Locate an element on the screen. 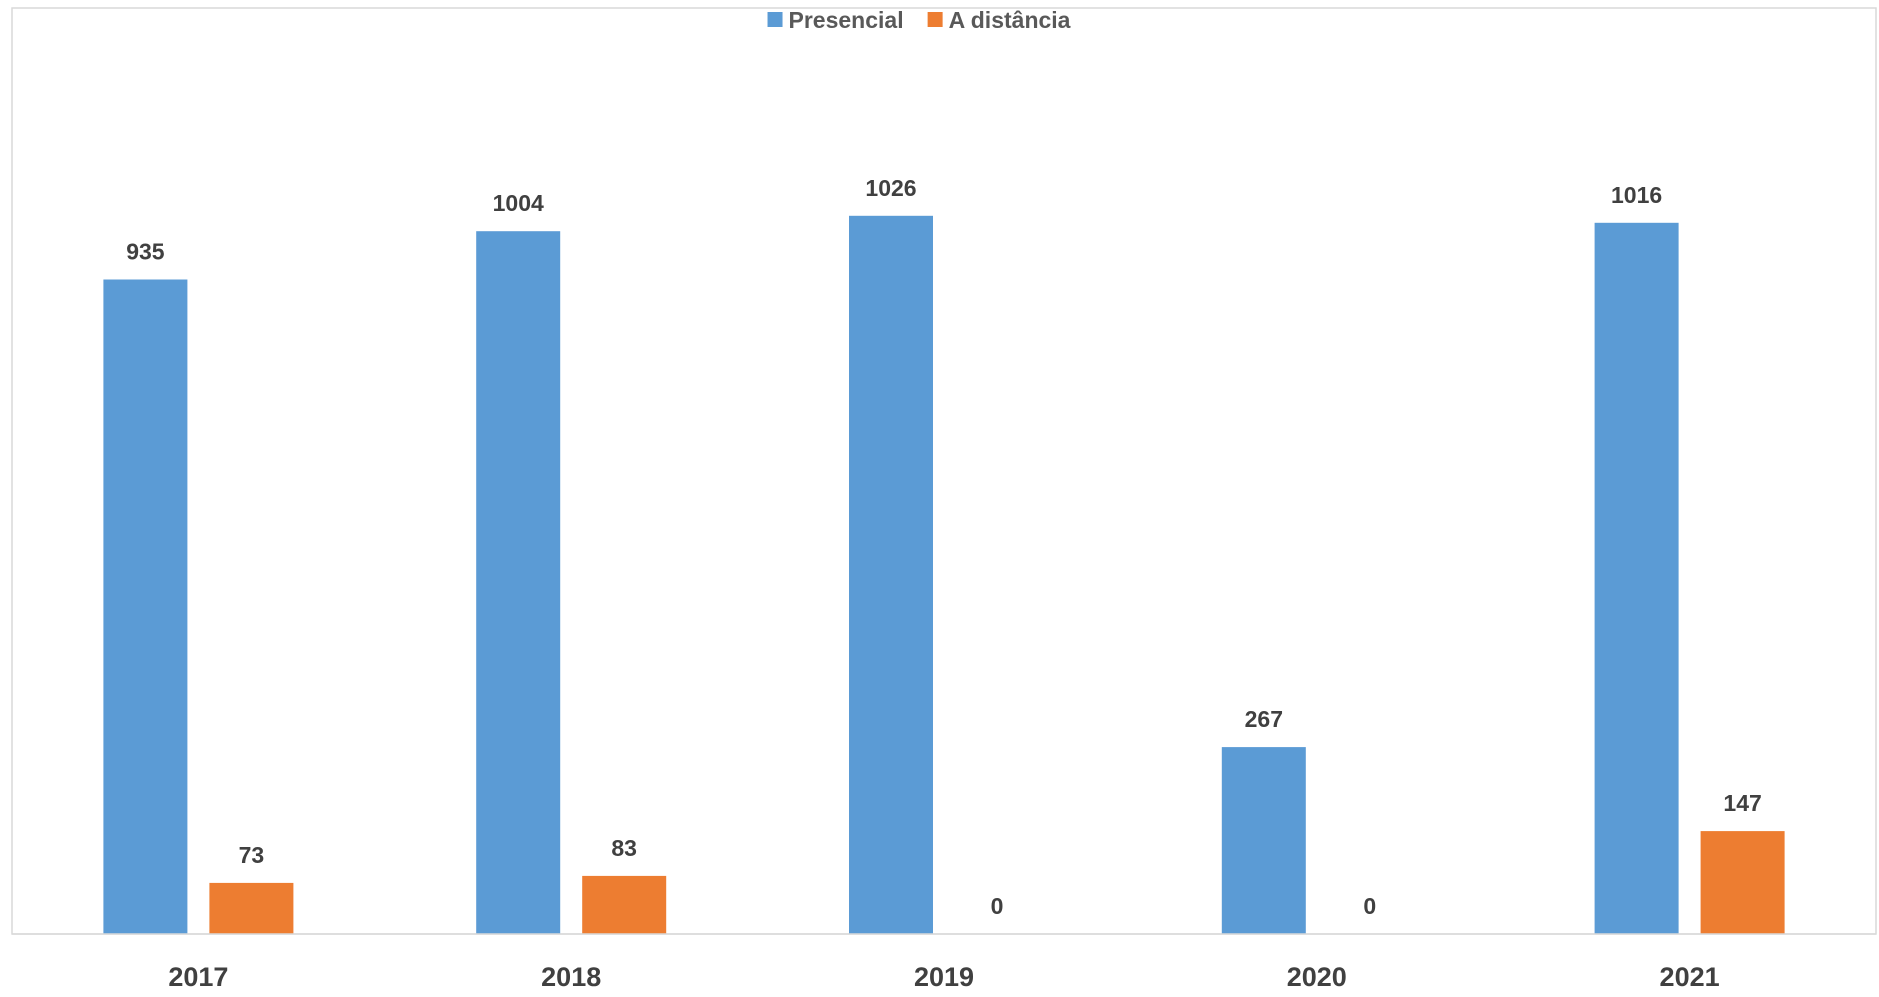  bar-presencial-2018 is located at coordinates (518, 582).